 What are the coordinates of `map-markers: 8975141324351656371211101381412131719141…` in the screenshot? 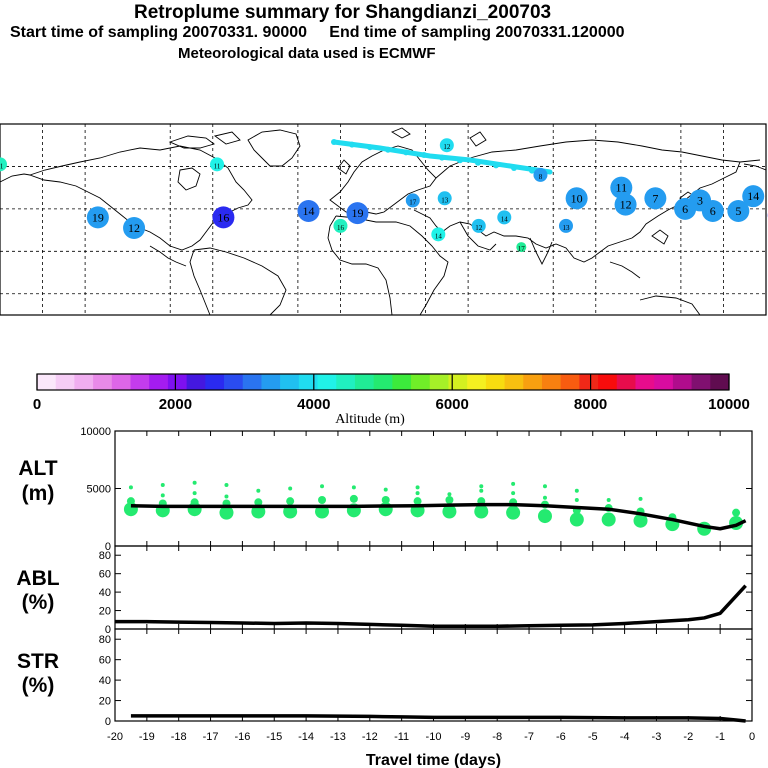 It's located at (384, 195).